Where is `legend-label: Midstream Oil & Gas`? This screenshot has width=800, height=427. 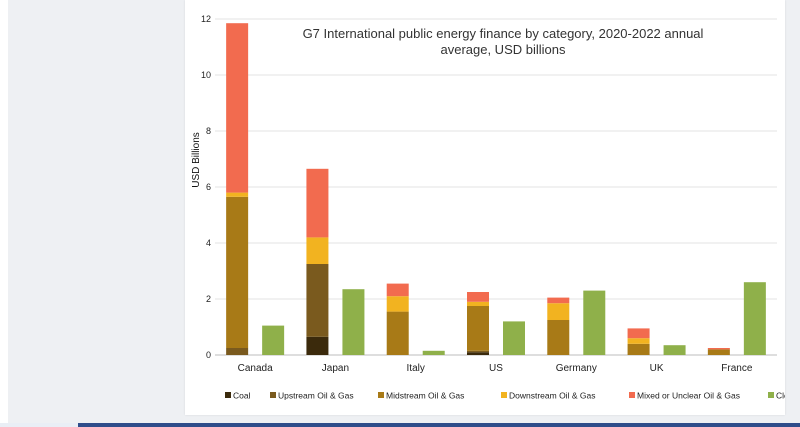
legend-label: Midstream Oil & Gas is located at coordinates (425, 396).